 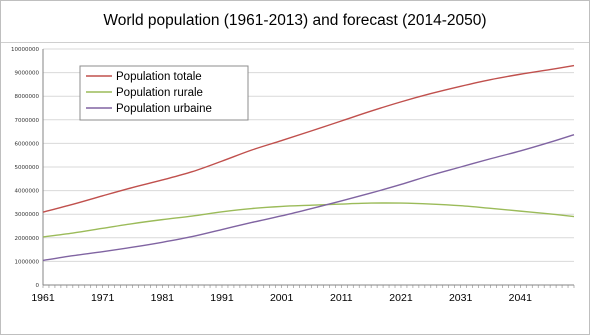 What do you see at coordinates (25, 50) in the screenshot?
I see `y-tick-label: 10000000` at bounding box center [25, 50].